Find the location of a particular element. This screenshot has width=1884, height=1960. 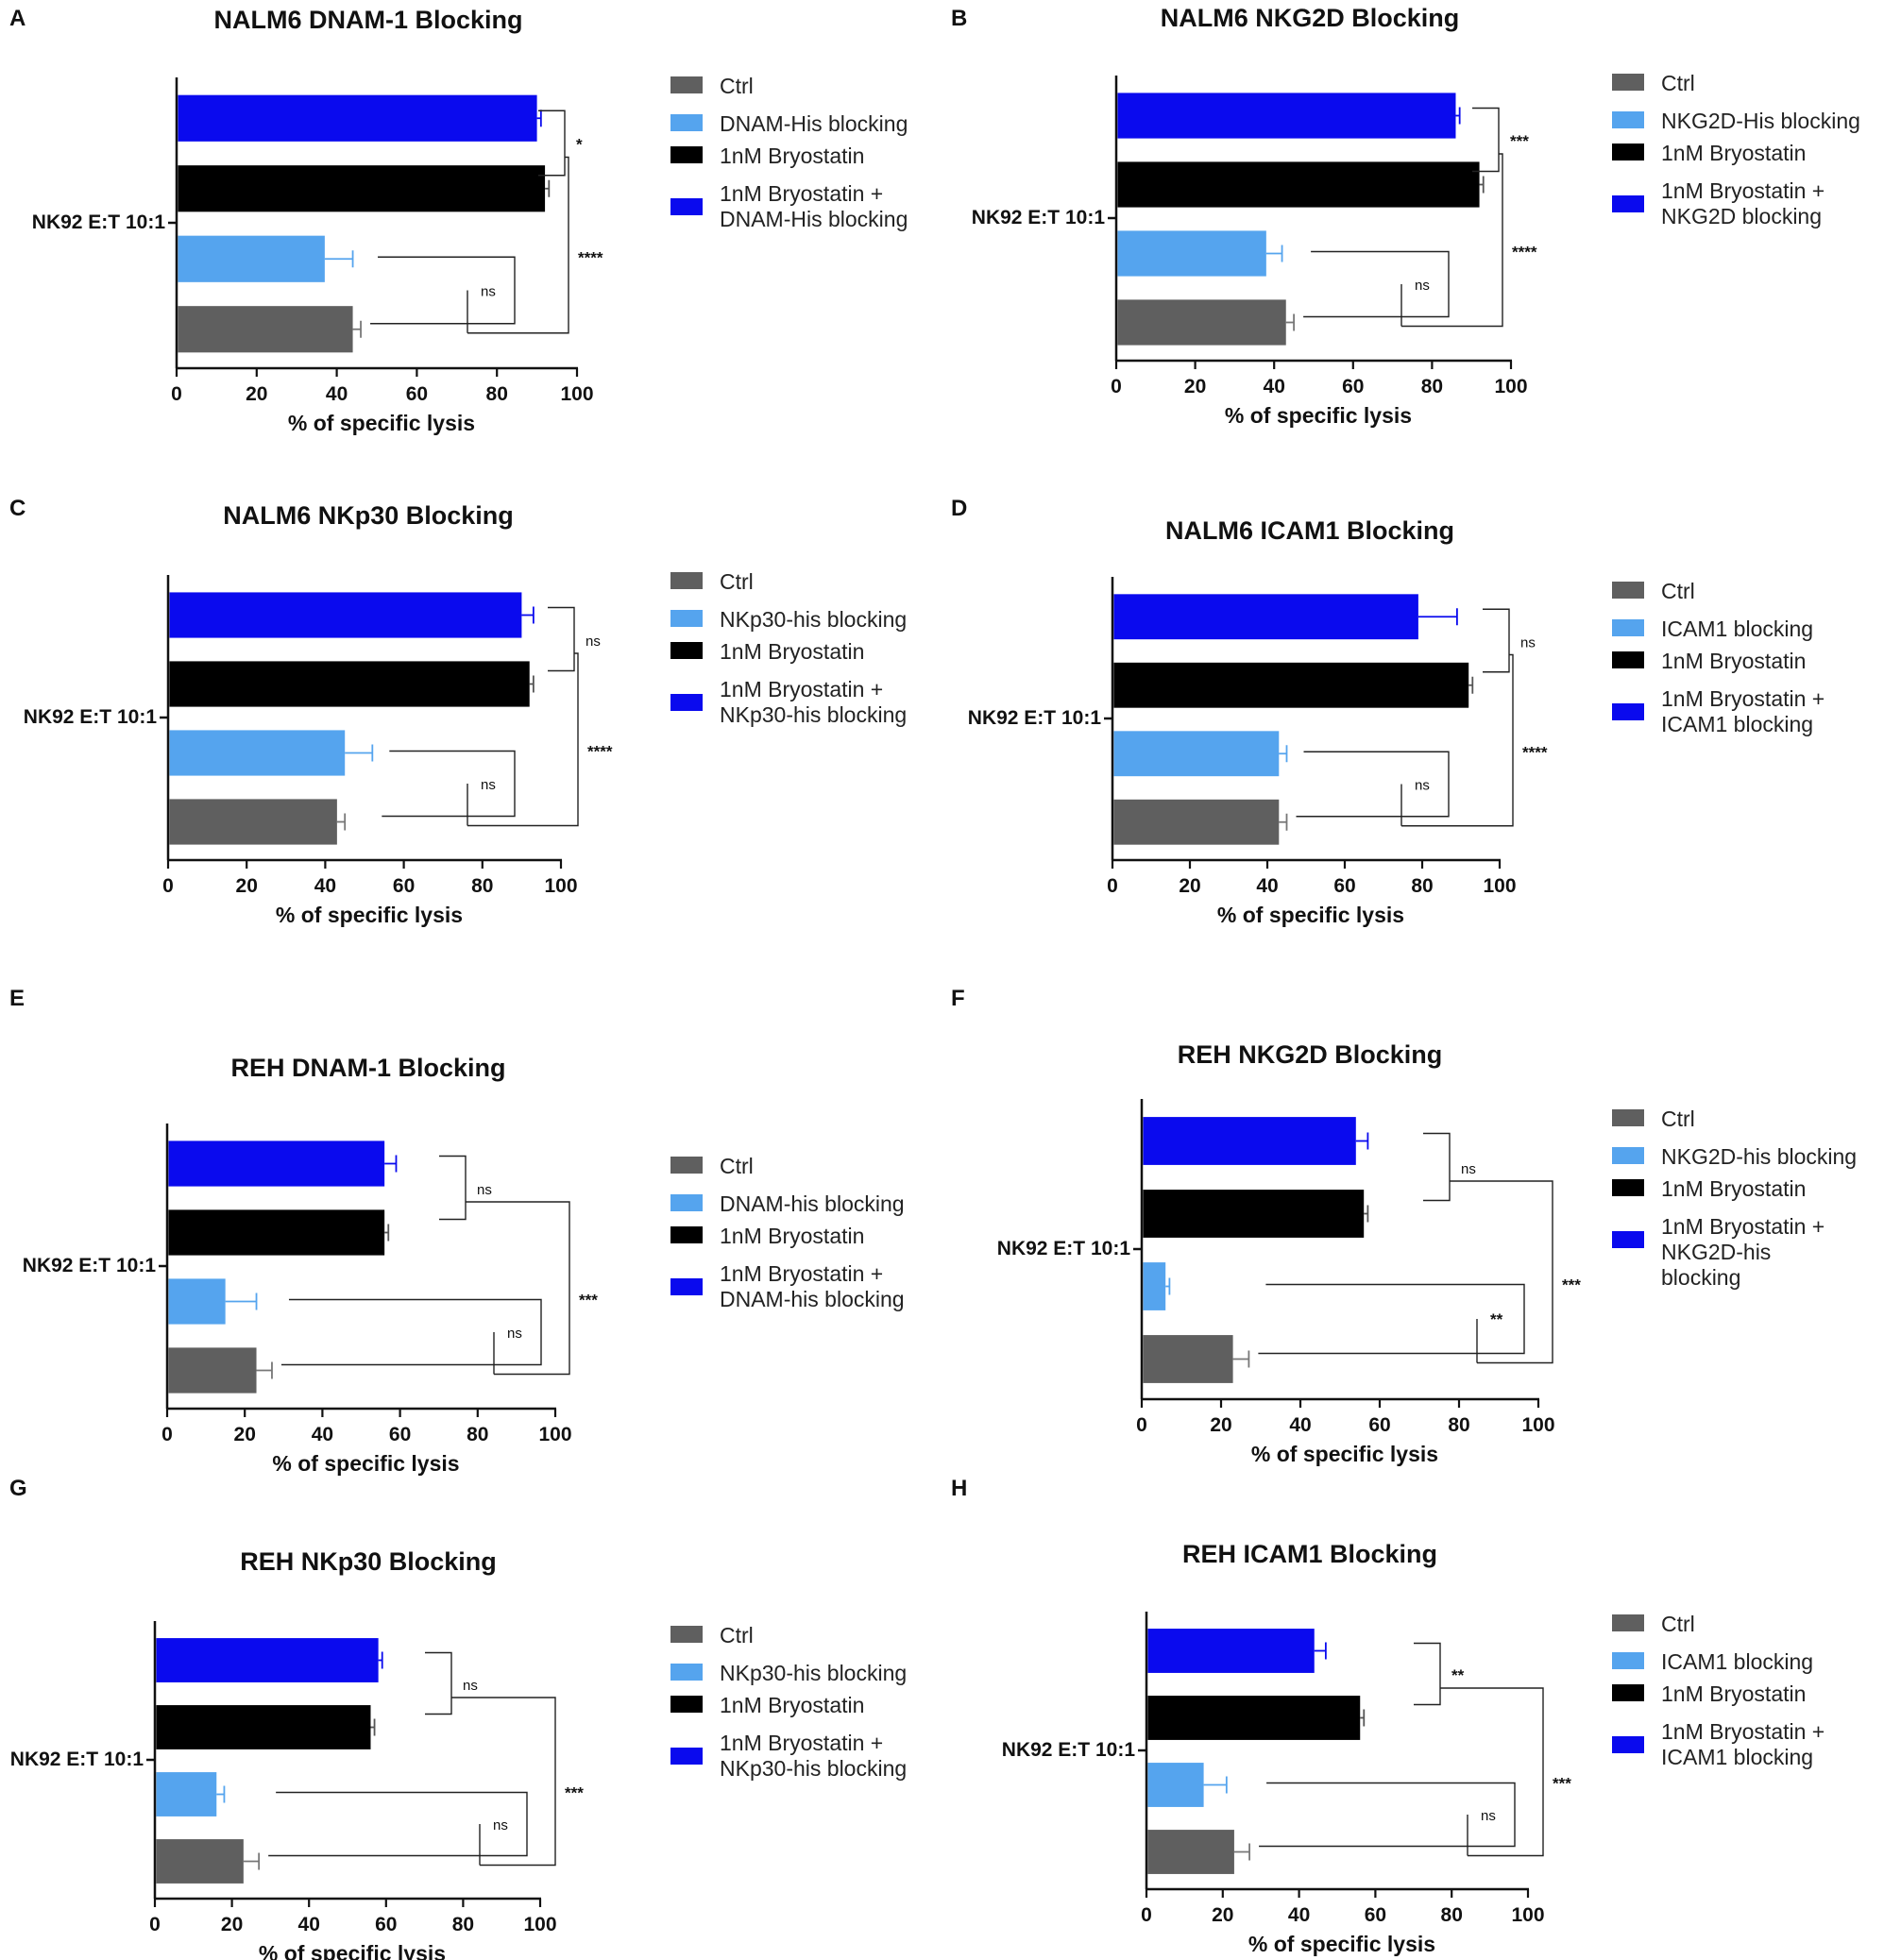

legend-item: ICAM1 blocking is located at coordinates (1746, 1662).